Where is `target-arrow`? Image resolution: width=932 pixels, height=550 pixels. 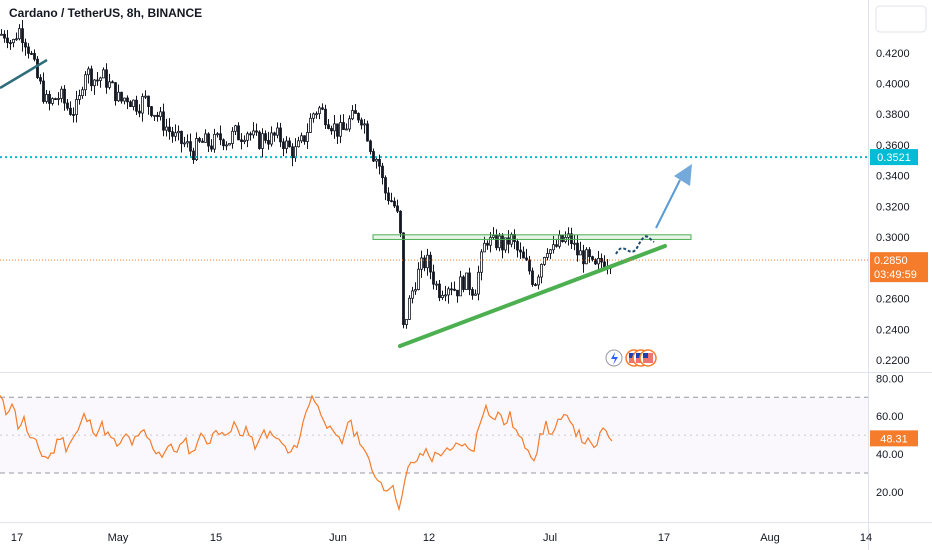 target-arrow is located at coordinates (673, 196).